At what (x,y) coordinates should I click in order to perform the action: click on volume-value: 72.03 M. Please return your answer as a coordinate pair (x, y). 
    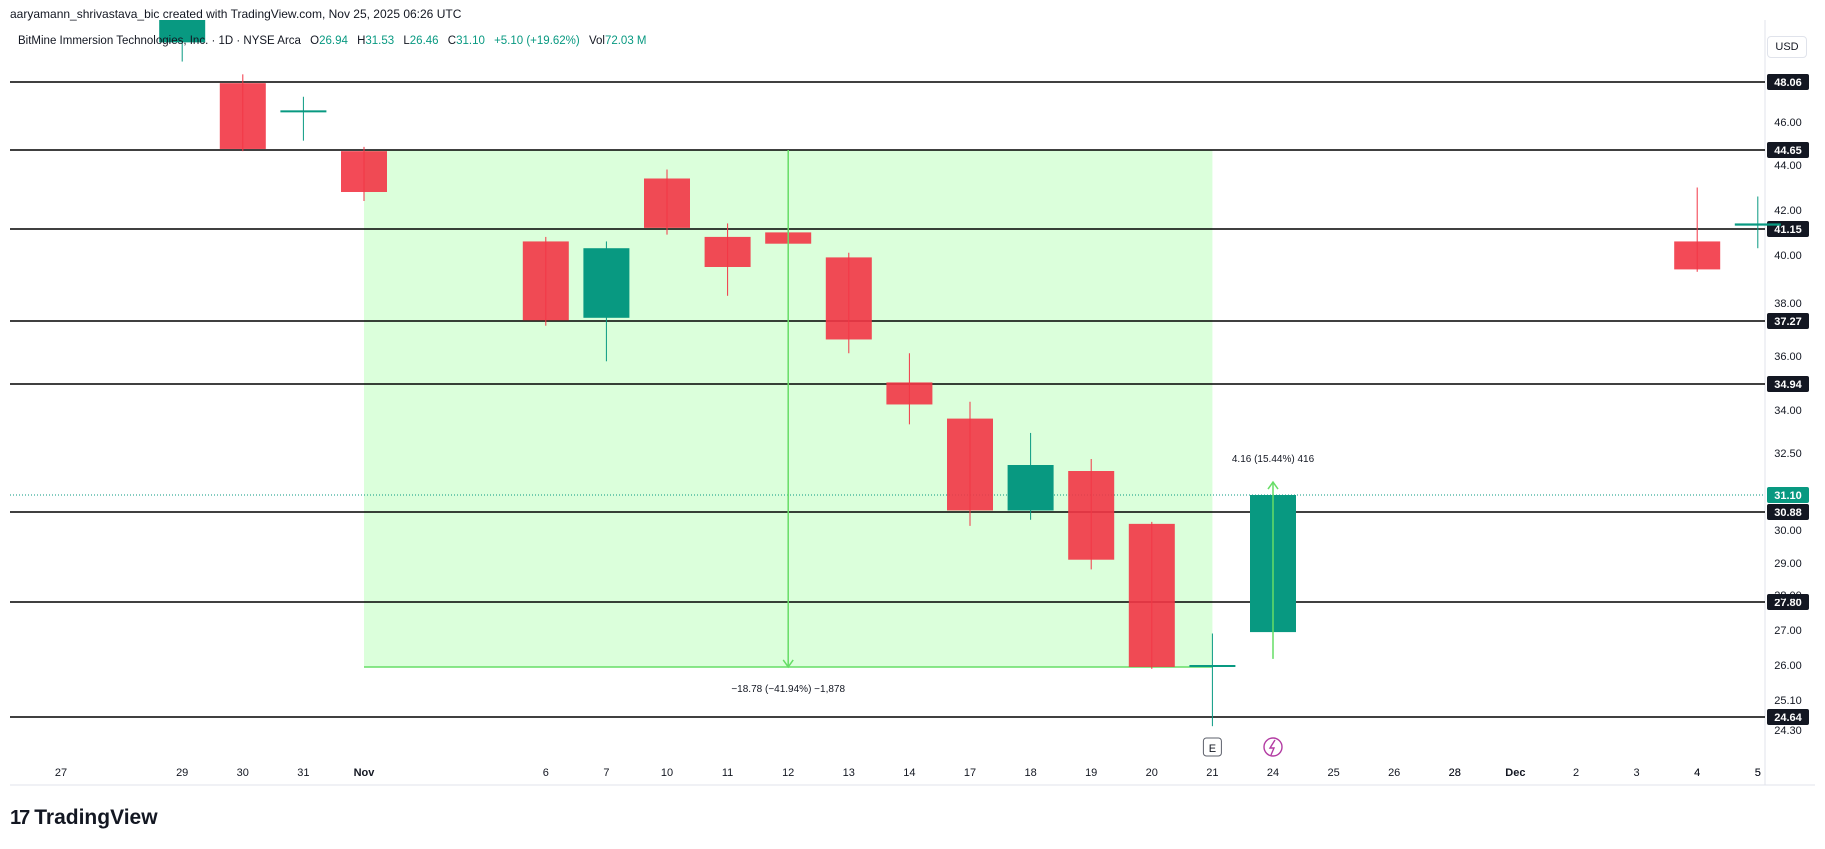
    Looking at the image, I should click on (625, 41).